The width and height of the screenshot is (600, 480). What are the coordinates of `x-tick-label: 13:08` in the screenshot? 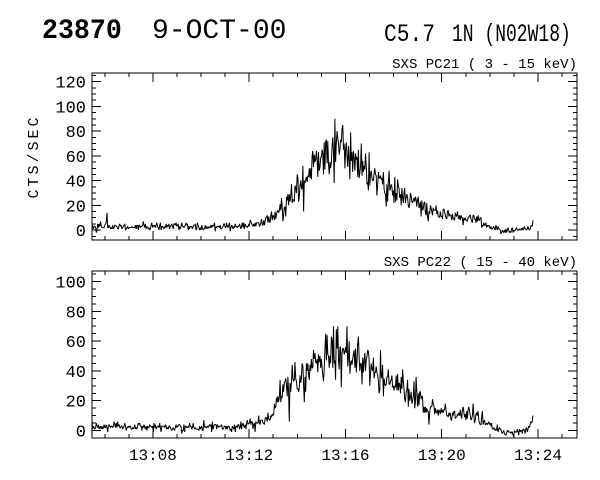 It's located at (153, 456).